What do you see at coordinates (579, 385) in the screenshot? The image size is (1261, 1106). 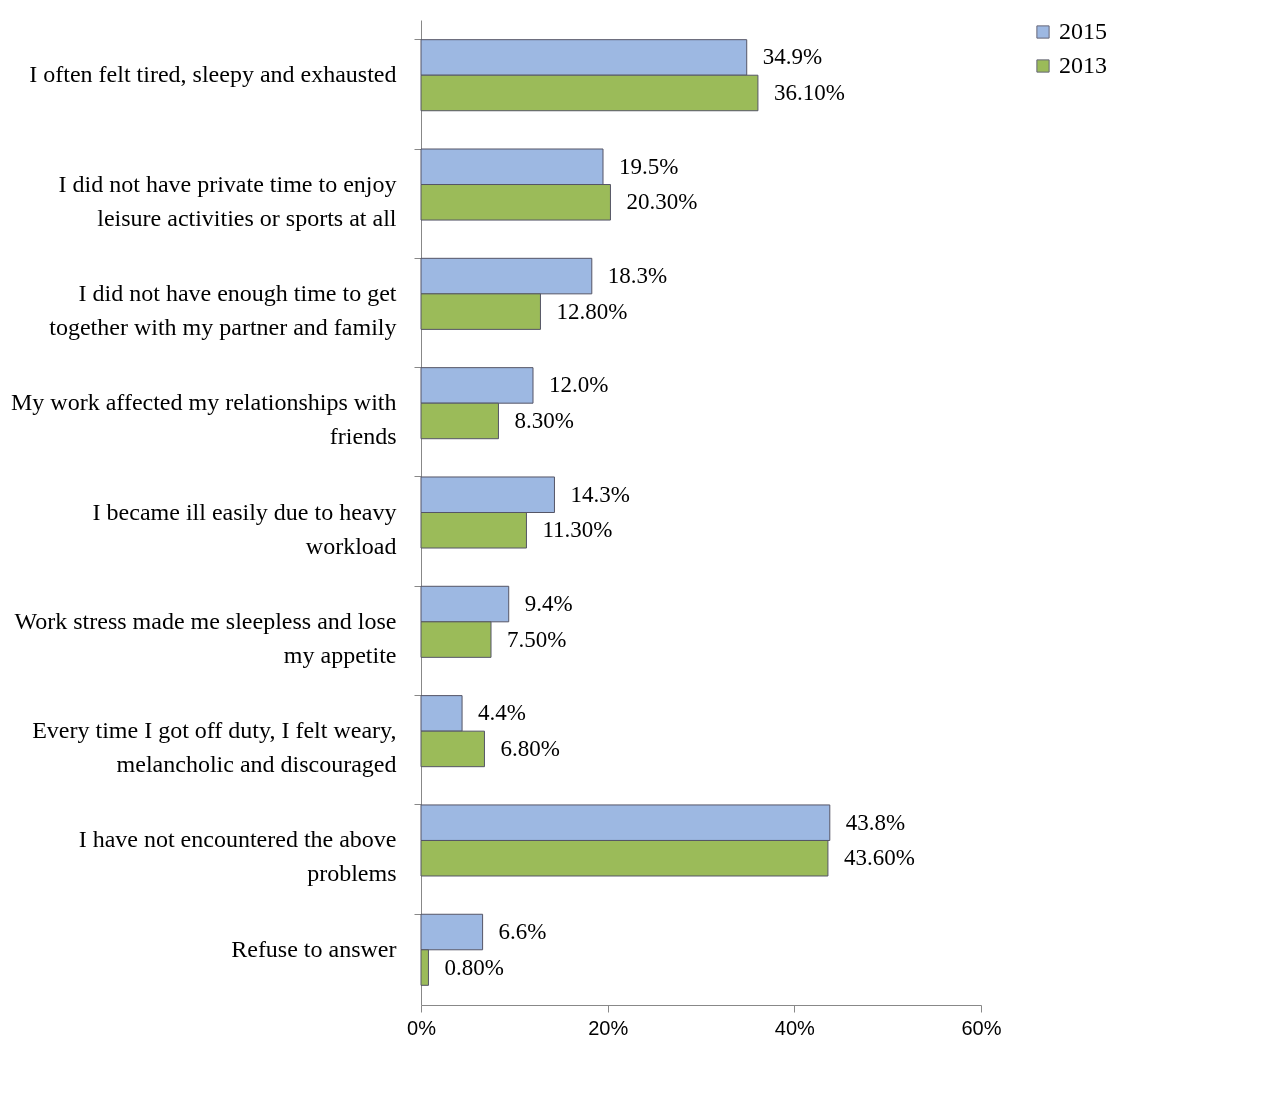 I see `data-label: 12.0%` at bounding box center [579, 385].